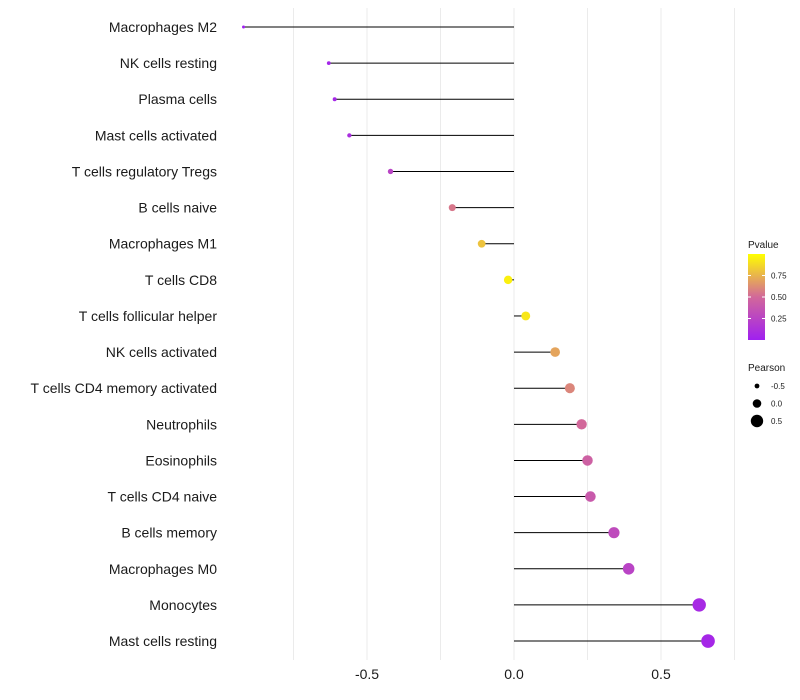 The height and width of the screenshot is (700, 800). I want to click on x-axis-tick-labels: -0.5 0.0 0.5, so click(513, 674).